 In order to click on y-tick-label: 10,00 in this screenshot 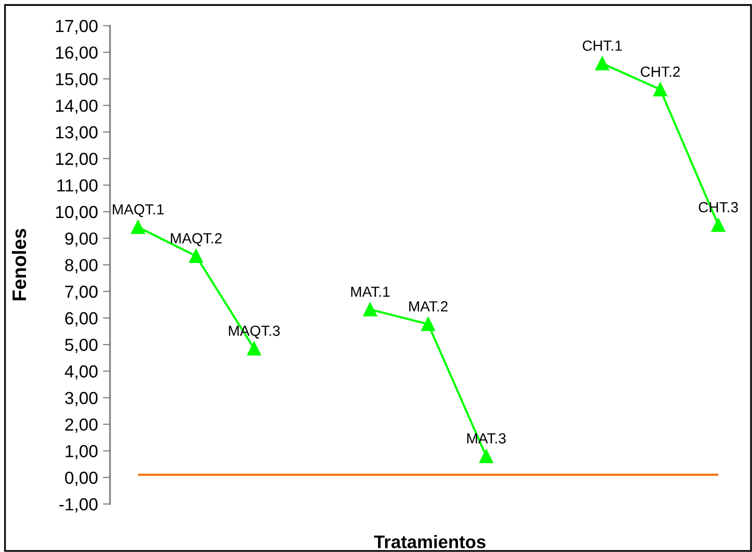, I will do `click(77, 213)`.